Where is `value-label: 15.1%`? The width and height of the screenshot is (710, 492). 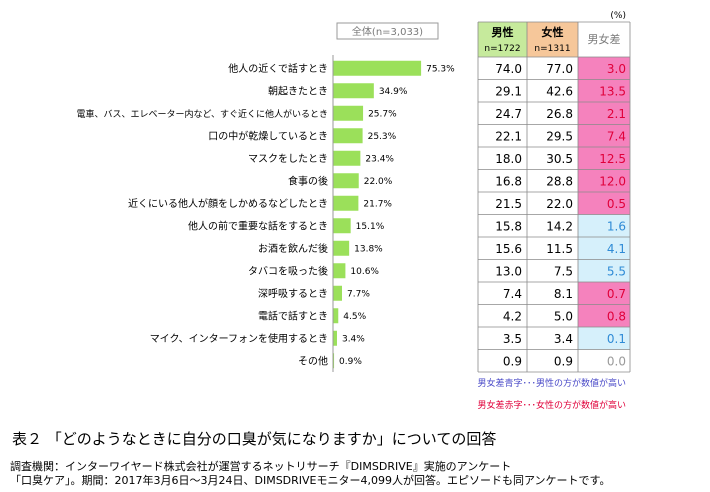
value-label: 15.1% is located at coordinates (370, 227).